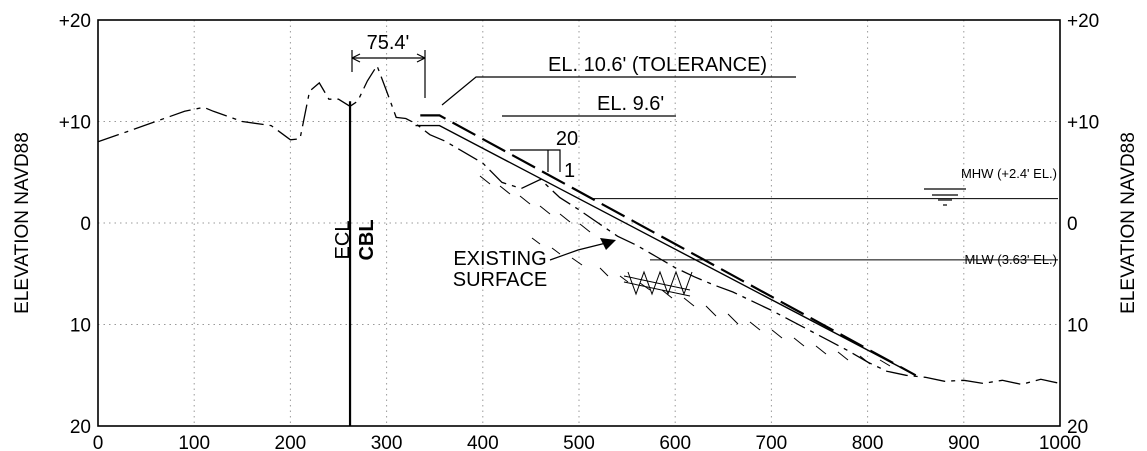 Image resolution: width=1147 pixels, height=451 pixels. I want to click on y-tick-label-right: 0, so click(1072, 224).